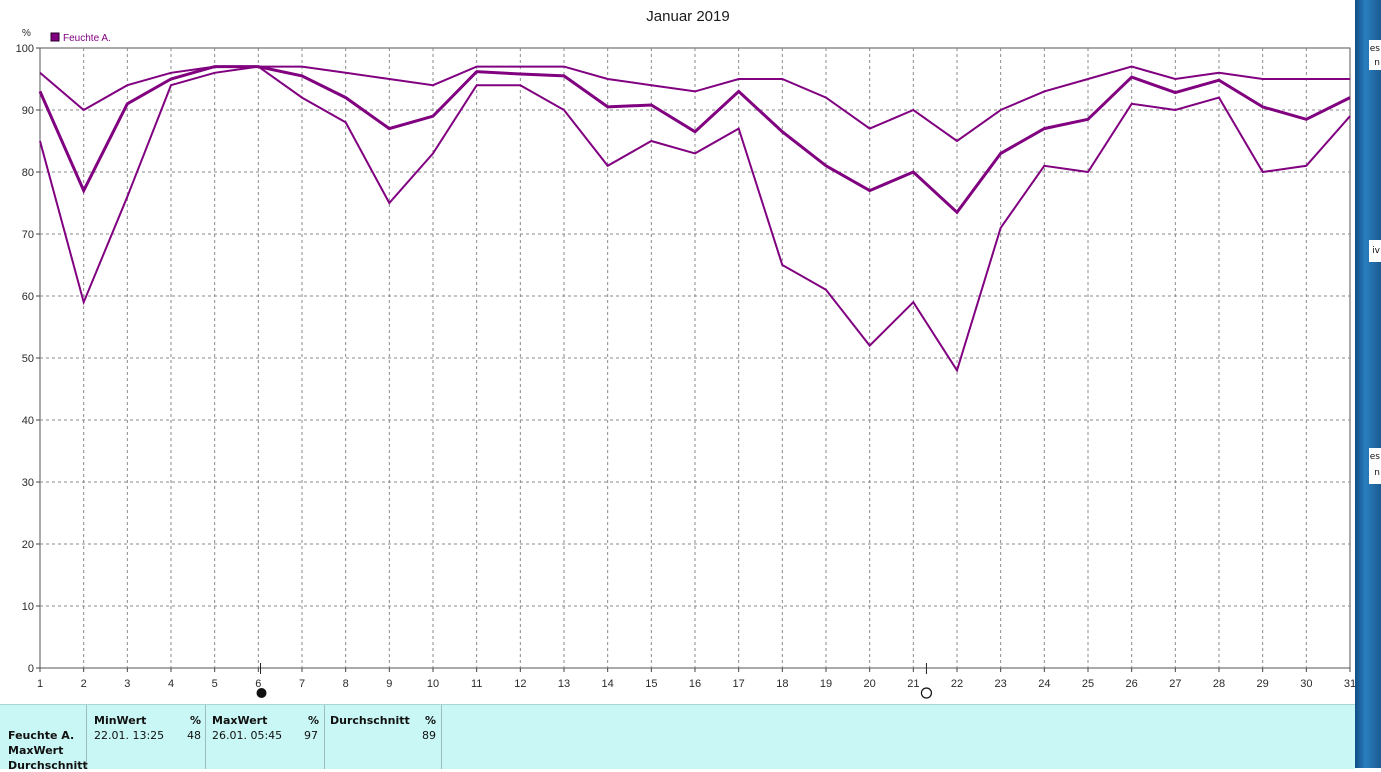  What do you see at coordinates (28, 111) in the screenshot?
I see `y-tick-label: 90` at bounding box center [28, 111].